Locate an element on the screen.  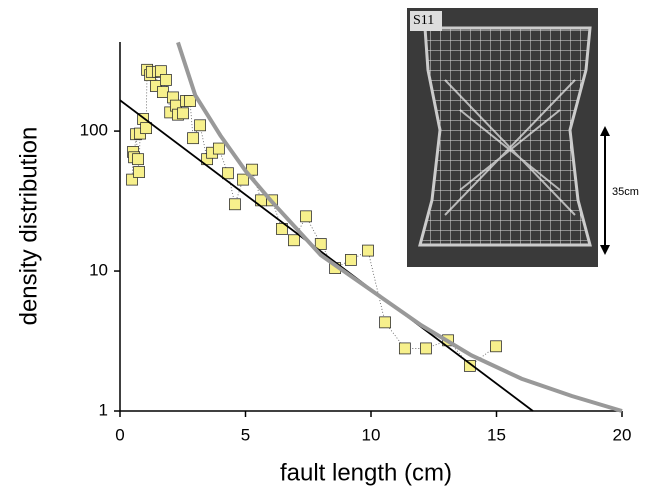
x-axis-title: fault length (cm) is located at coordinates (366, 472).